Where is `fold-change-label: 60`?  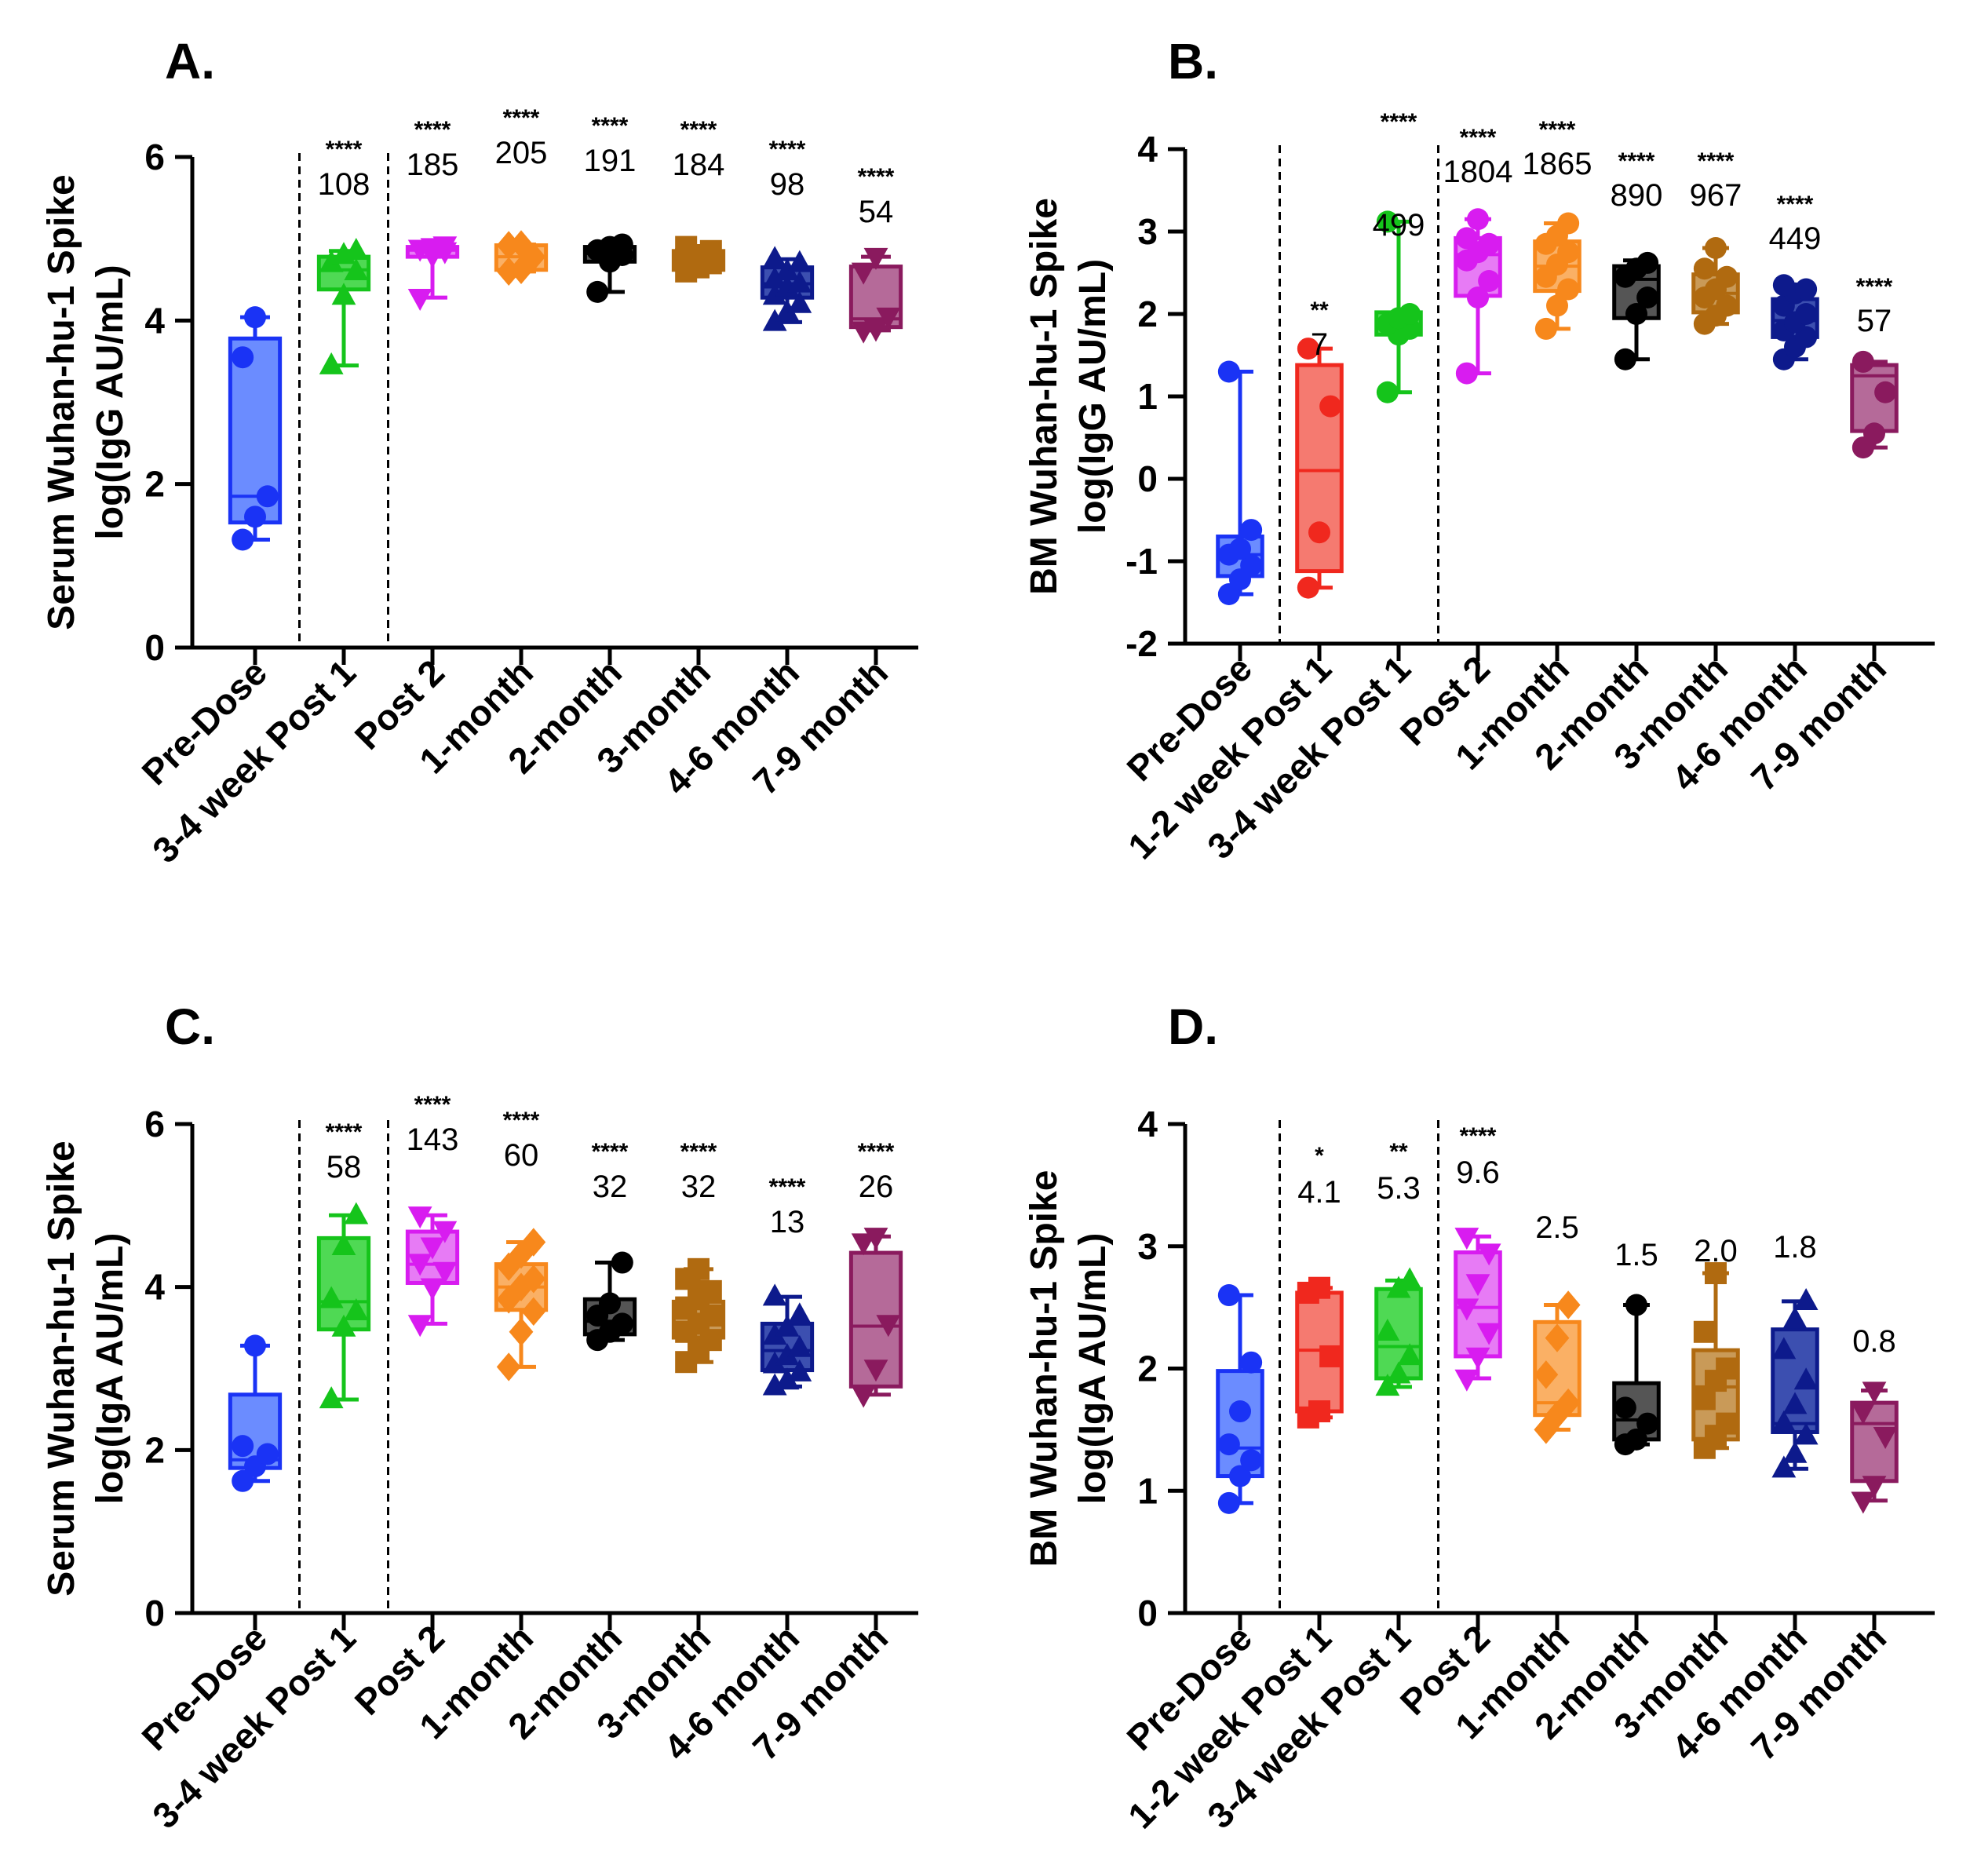
fold-change-label: 60 is located at coordinates (521, 1156).